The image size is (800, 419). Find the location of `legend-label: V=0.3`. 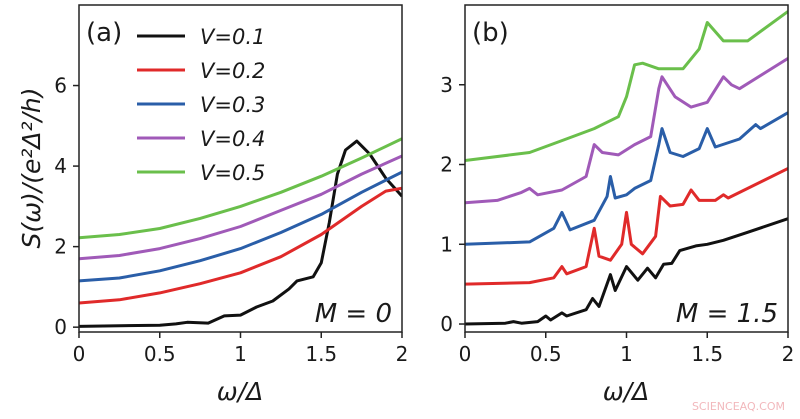

legend-label: V=0.3 is located at coordinates (232, 105).